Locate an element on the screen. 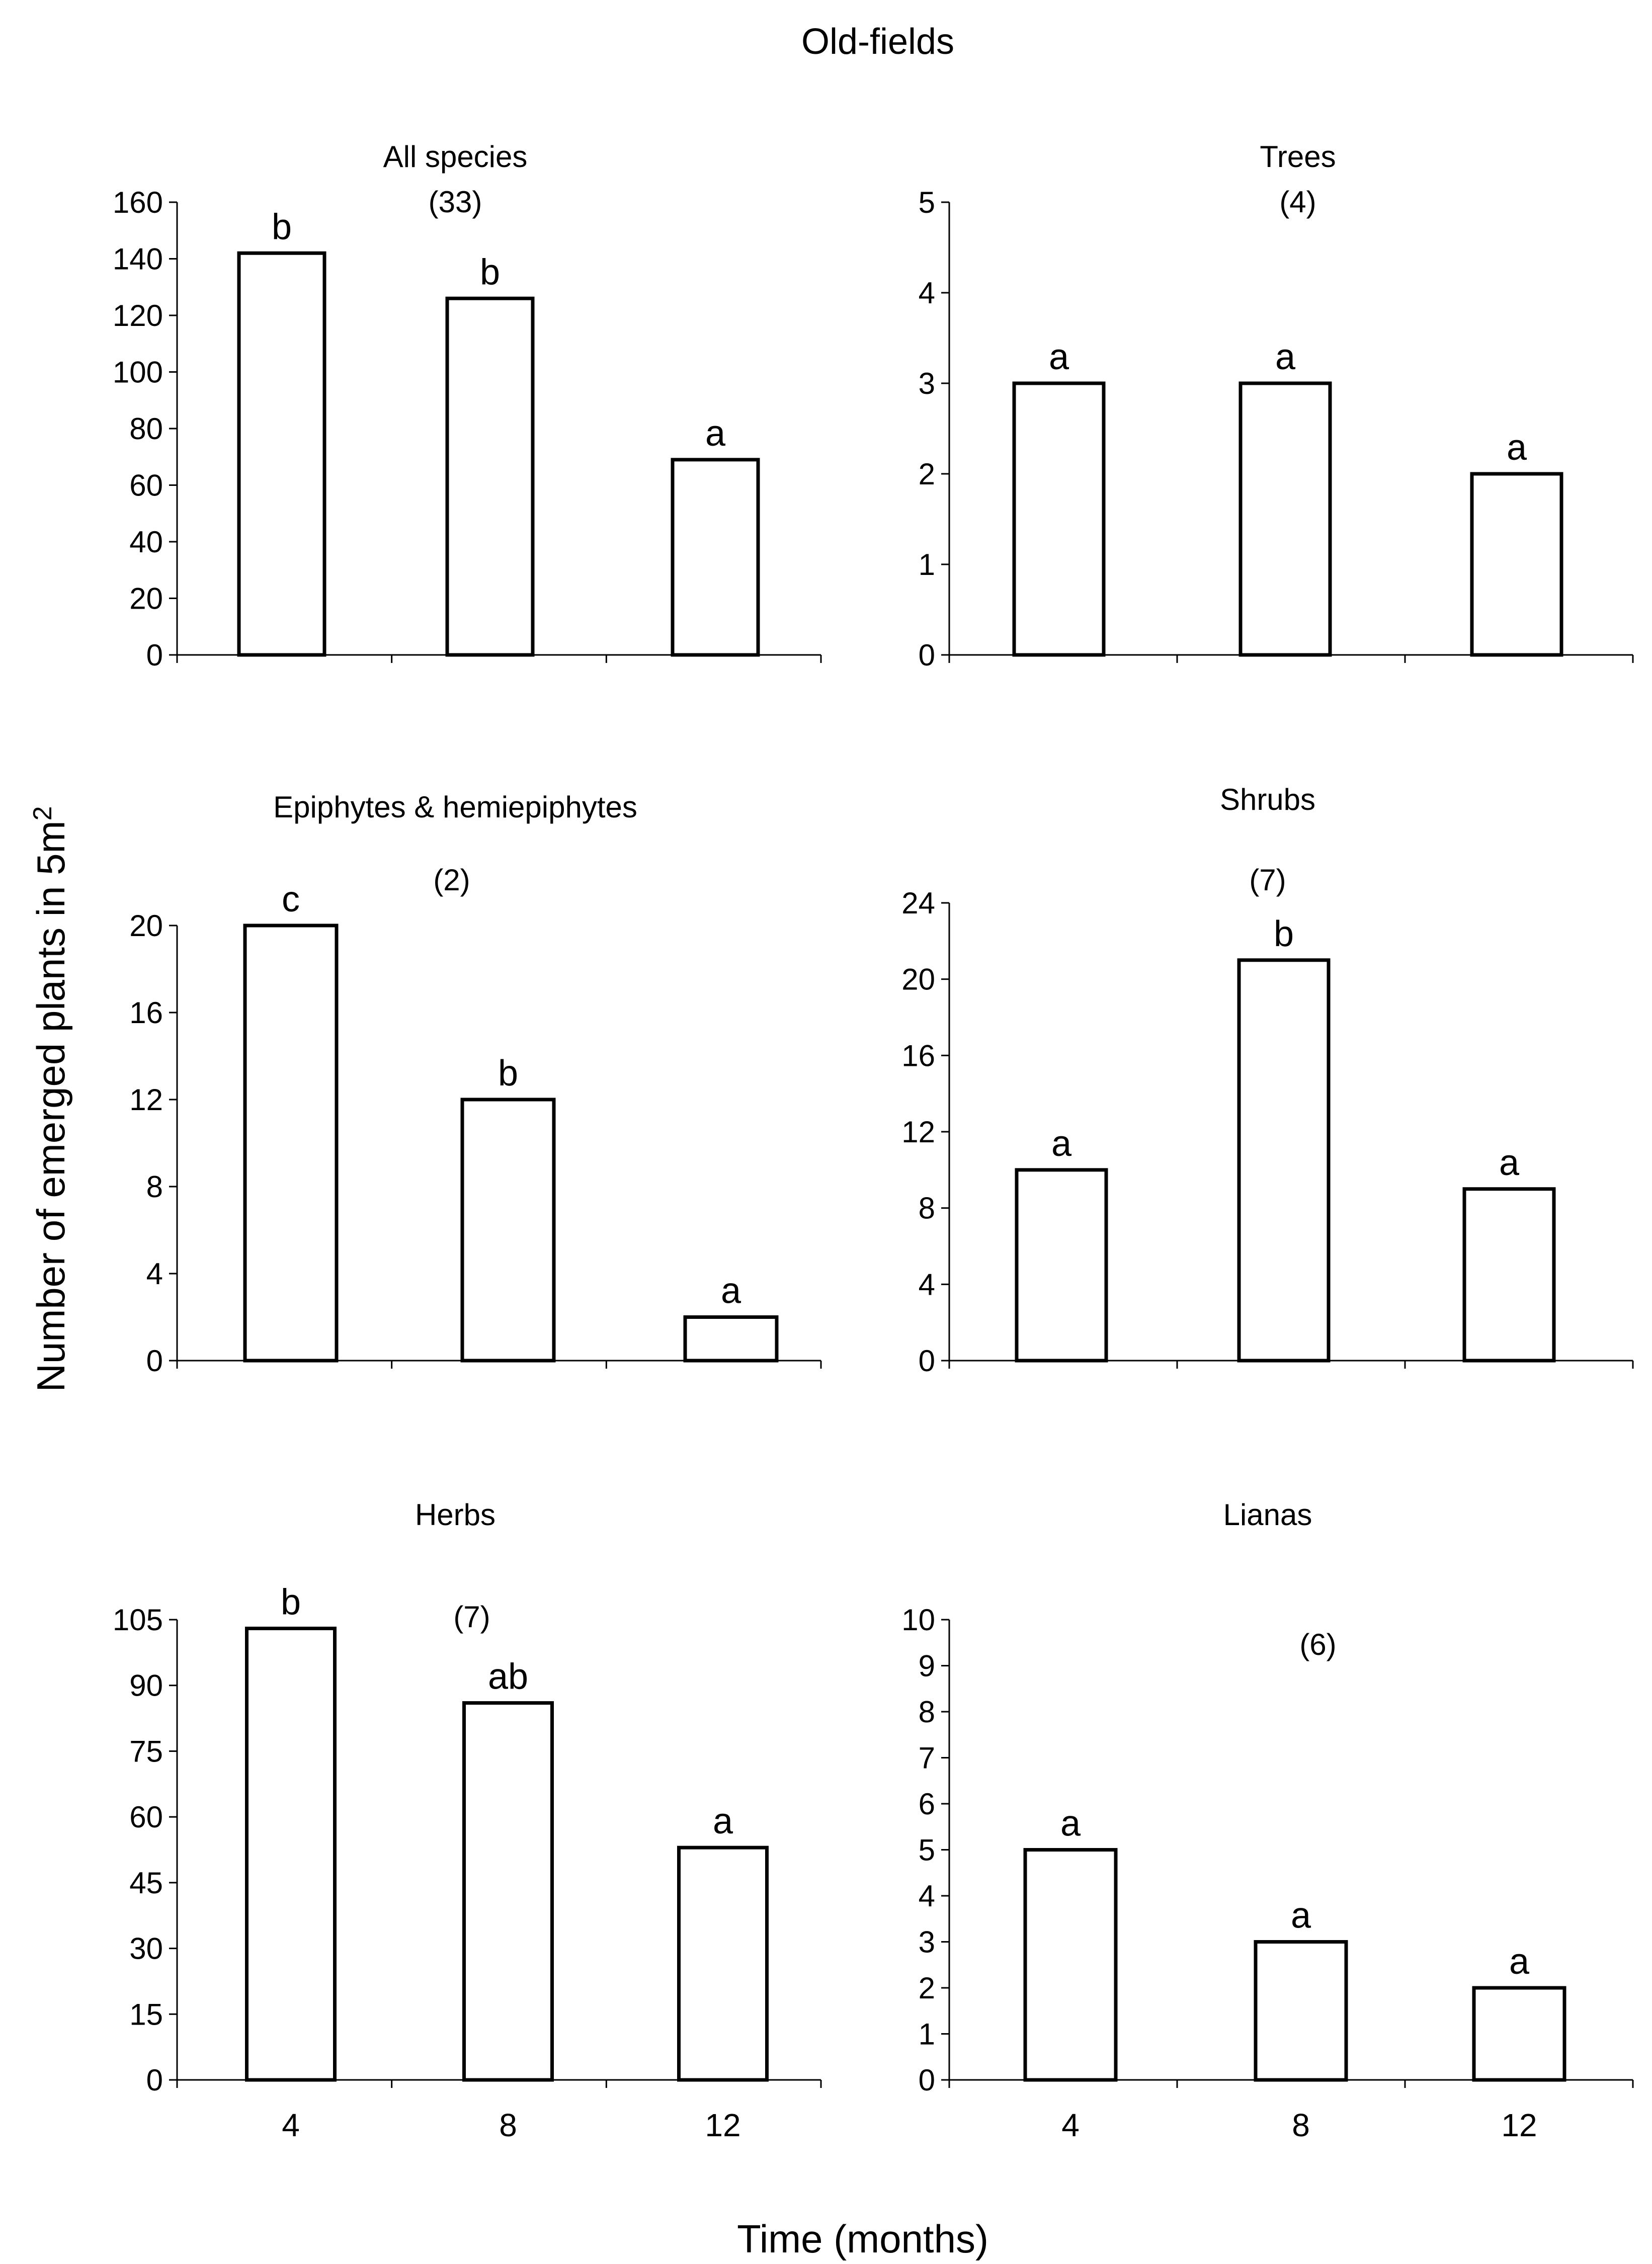 The image size is (1652, 2264). y-axis-label: Number of emerged plants in 5m2 is located at coordinates (50, 1099).